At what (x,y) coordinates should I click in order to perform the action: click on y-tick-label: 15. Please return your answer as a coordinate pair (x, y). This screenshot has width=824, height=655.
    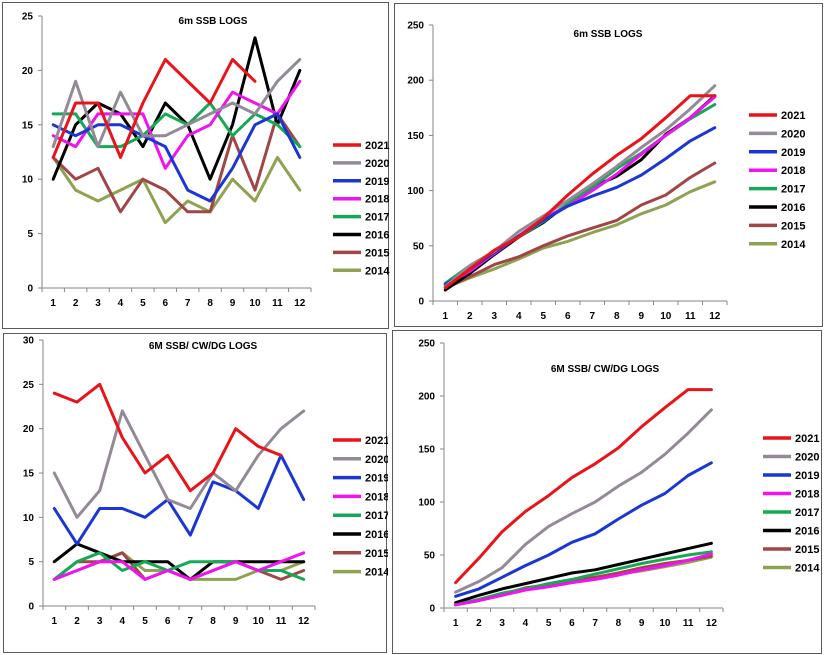
    Looking at the image, I should click on (28, 125).